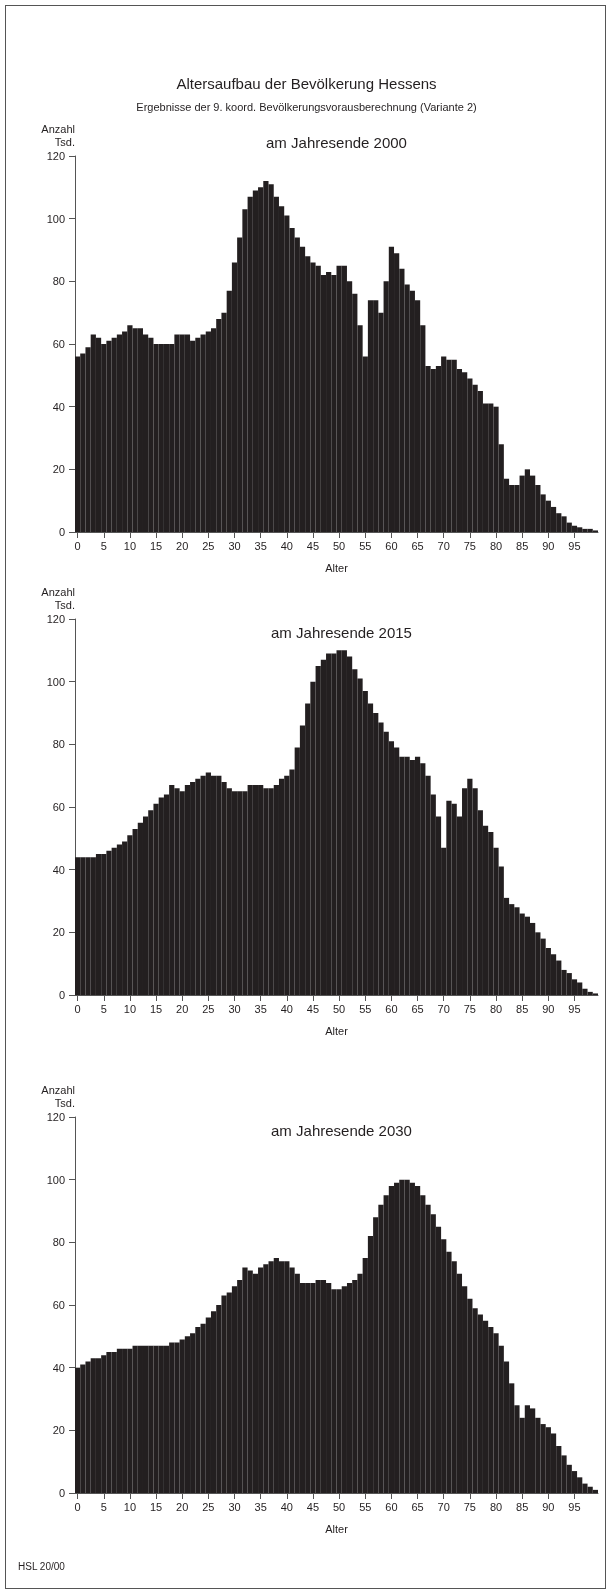  Describe the element at coordinates (42, 1566) in the screenshot. I see `text: HSL 20/00` at that location.